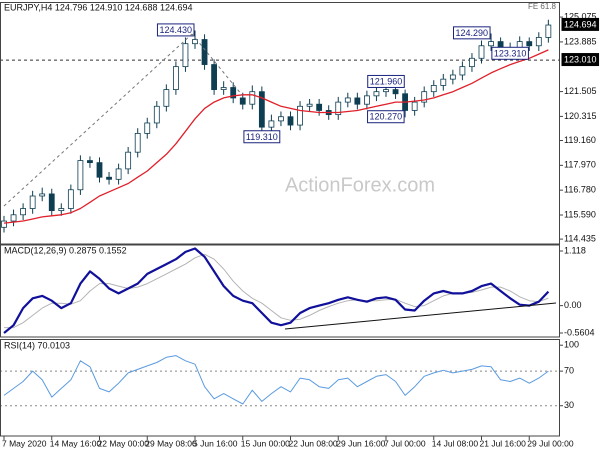  Describe the element at coordinates (575, 250) in the screenshot. I see `y-tick-label: 1.118` at that location.